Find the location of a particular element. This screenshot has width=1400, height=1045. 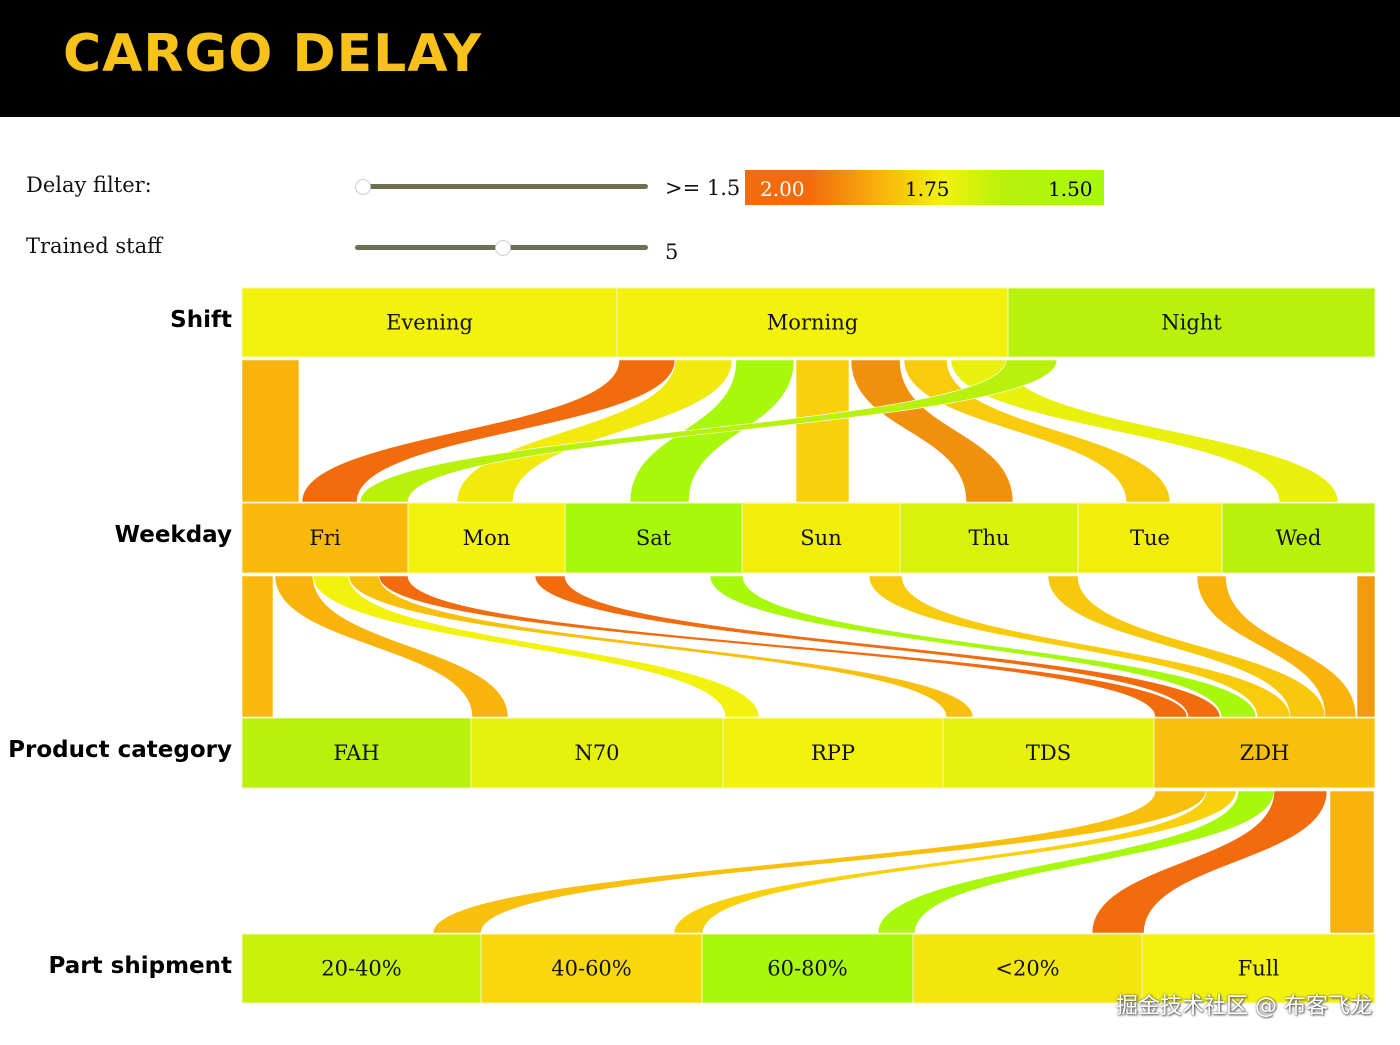

ribbon-ZDH-40-60% is located at coordinates (955, 862).